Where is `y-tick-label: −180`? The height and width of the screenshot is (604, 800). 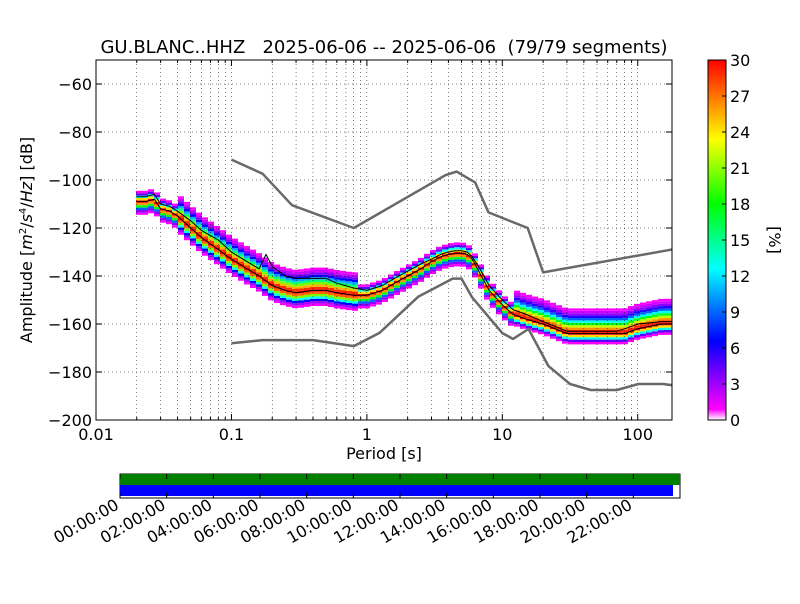 y-tick-label: −180 is located at coordinates (70, 372).